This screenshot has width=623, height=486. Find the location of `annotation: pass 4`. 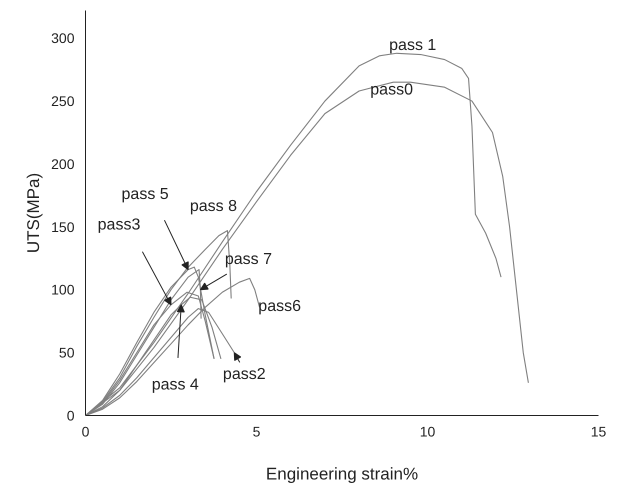

annotation: pass 4 is located at coordinates (175, 385).